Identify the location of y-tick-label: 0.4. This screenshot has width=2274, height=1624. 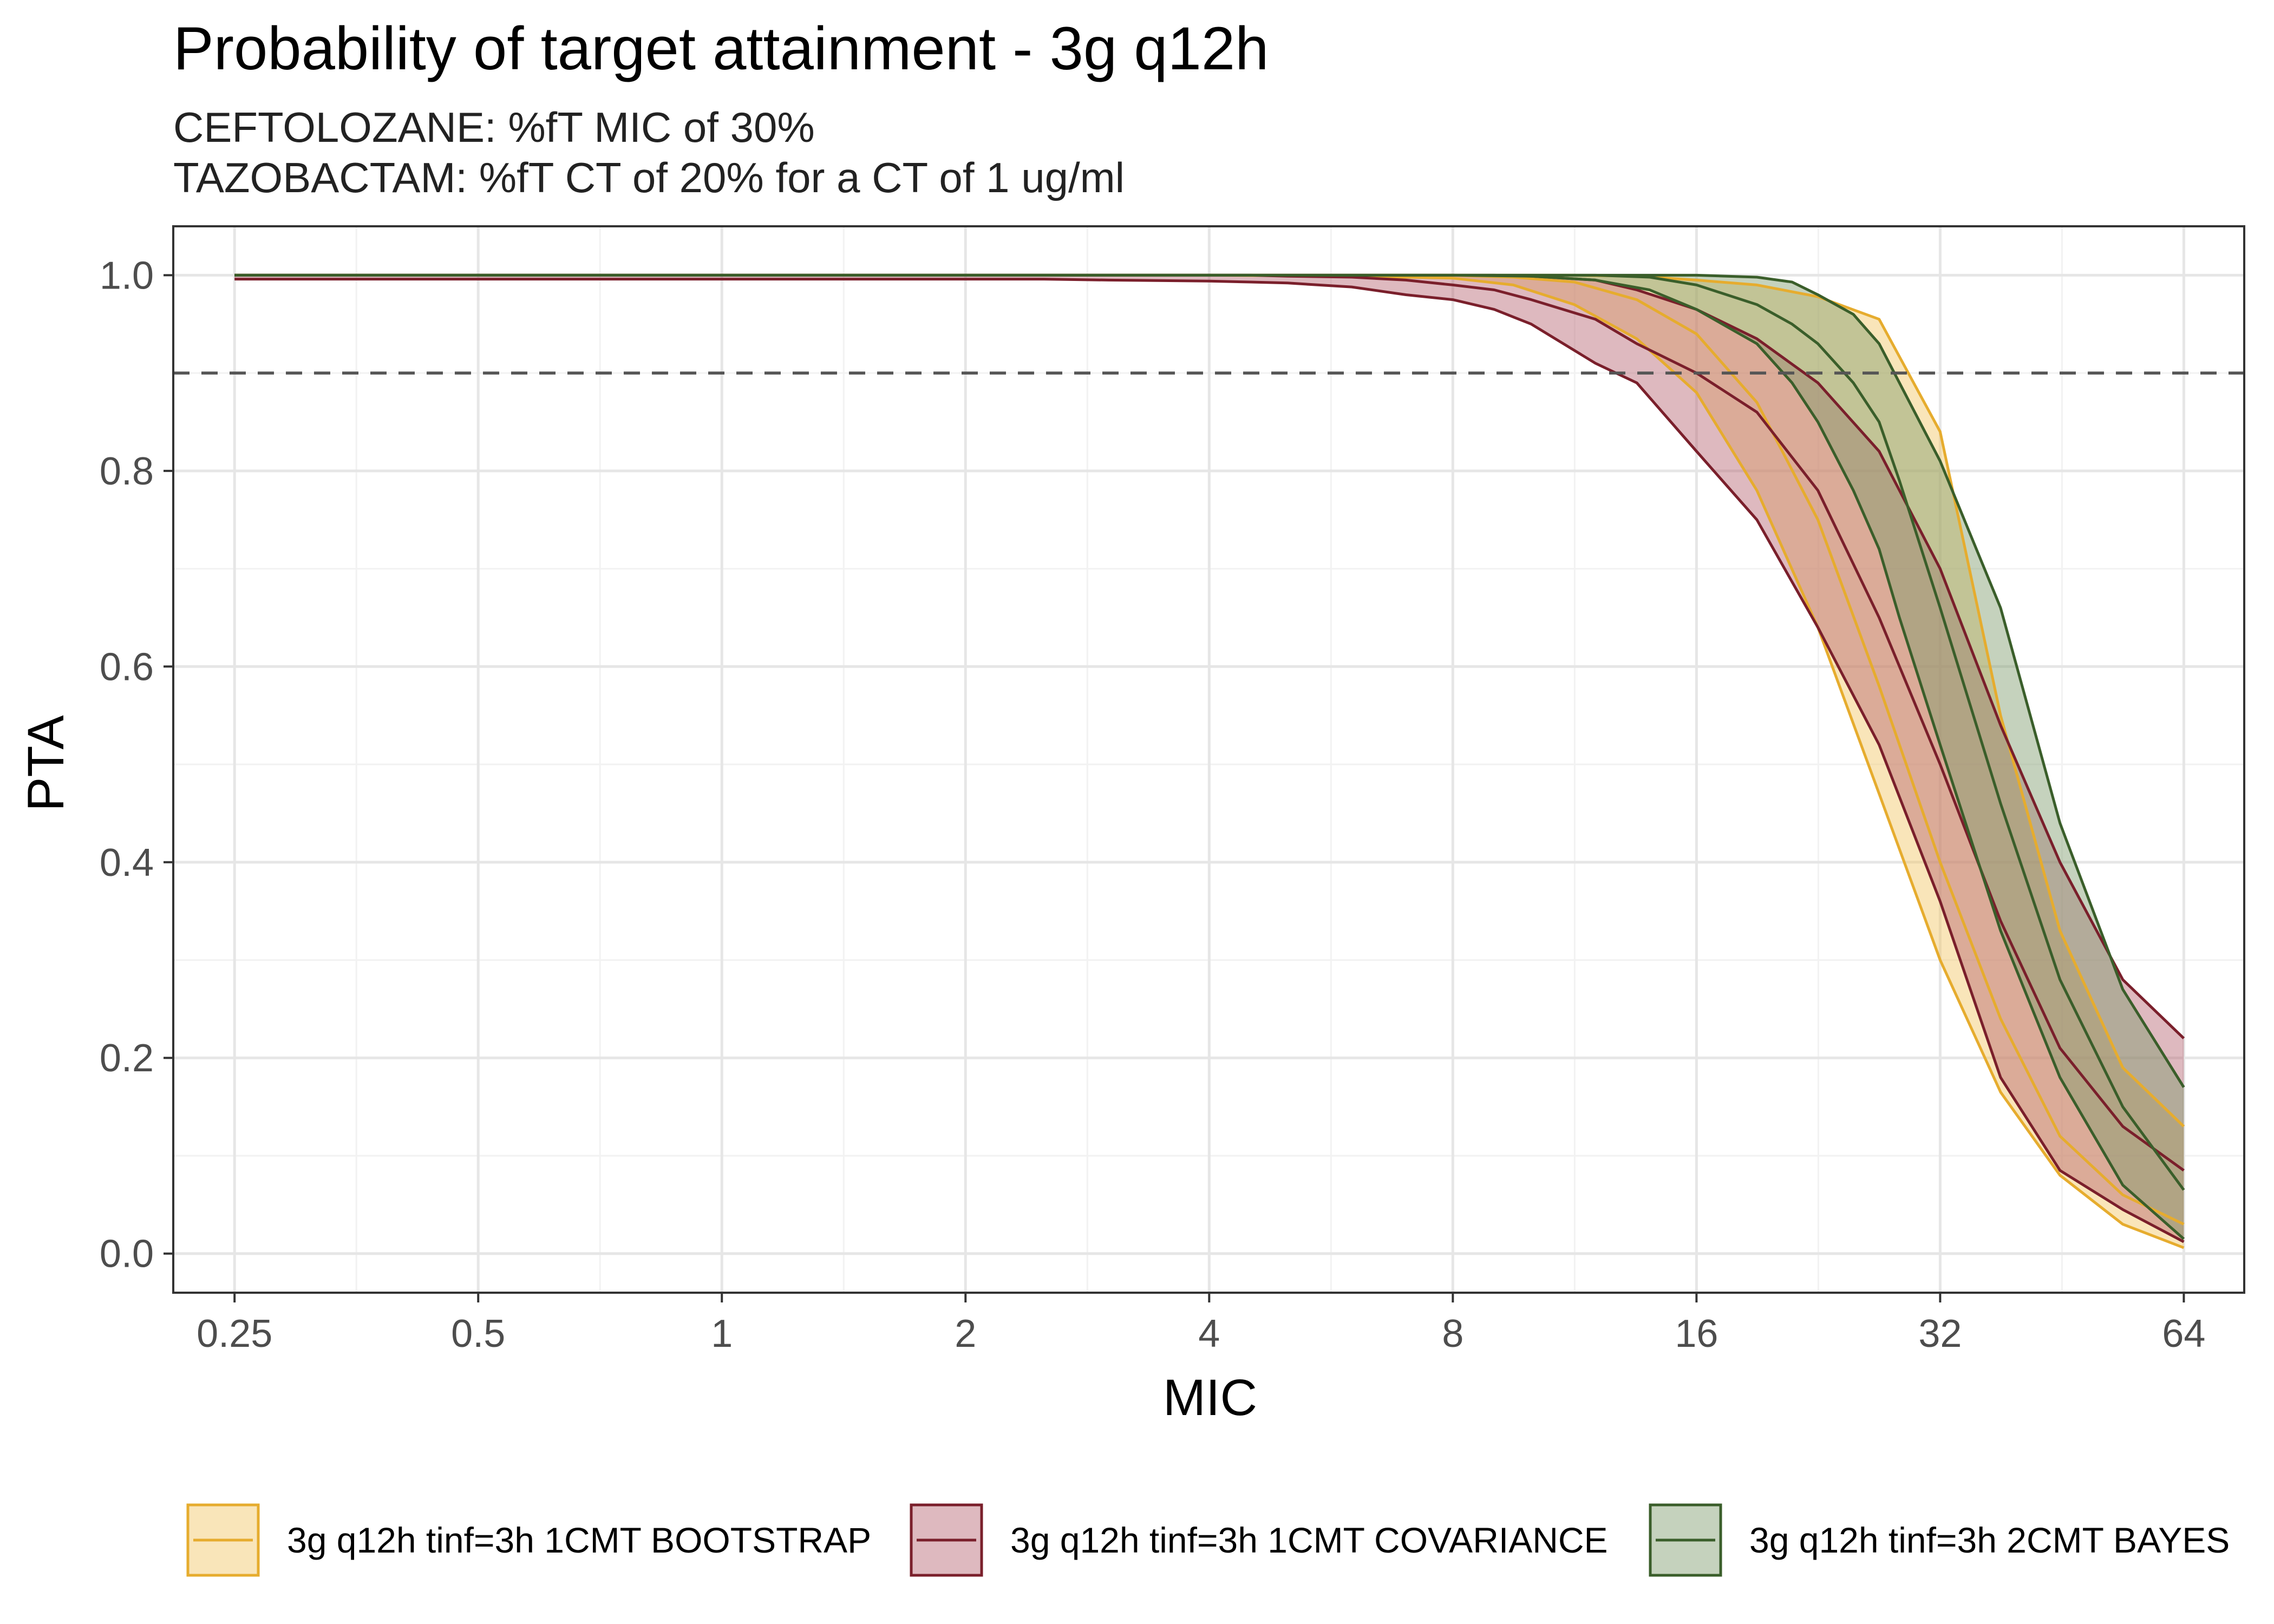
(127, 863).